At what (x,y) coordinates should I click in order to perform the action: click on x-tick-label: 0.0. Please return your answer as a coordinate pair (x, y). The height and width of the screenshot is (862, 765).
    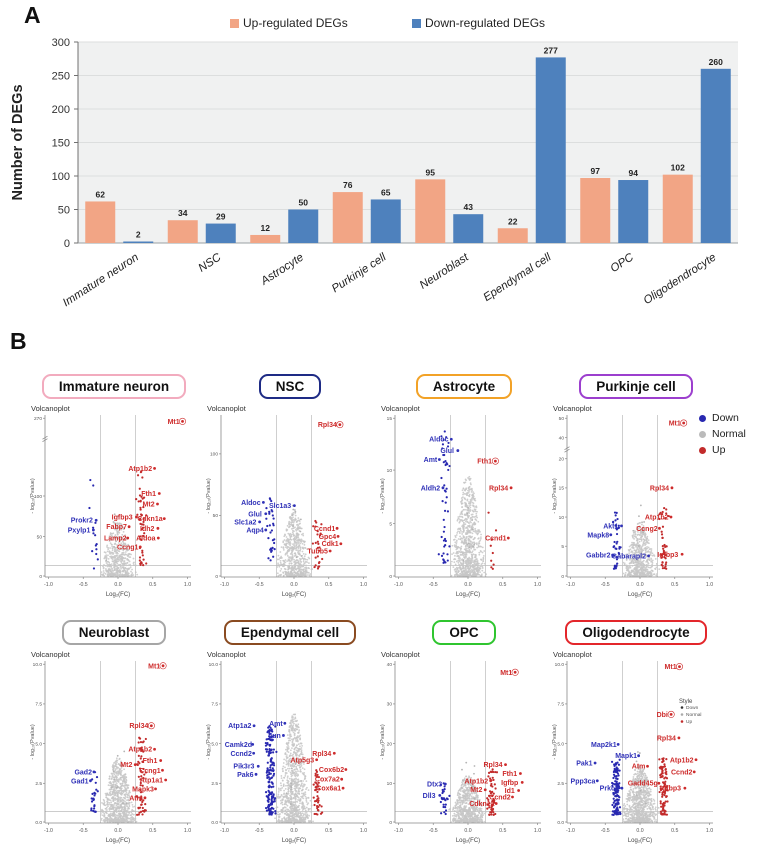
    Looking at the image, I should click on (293, 585).